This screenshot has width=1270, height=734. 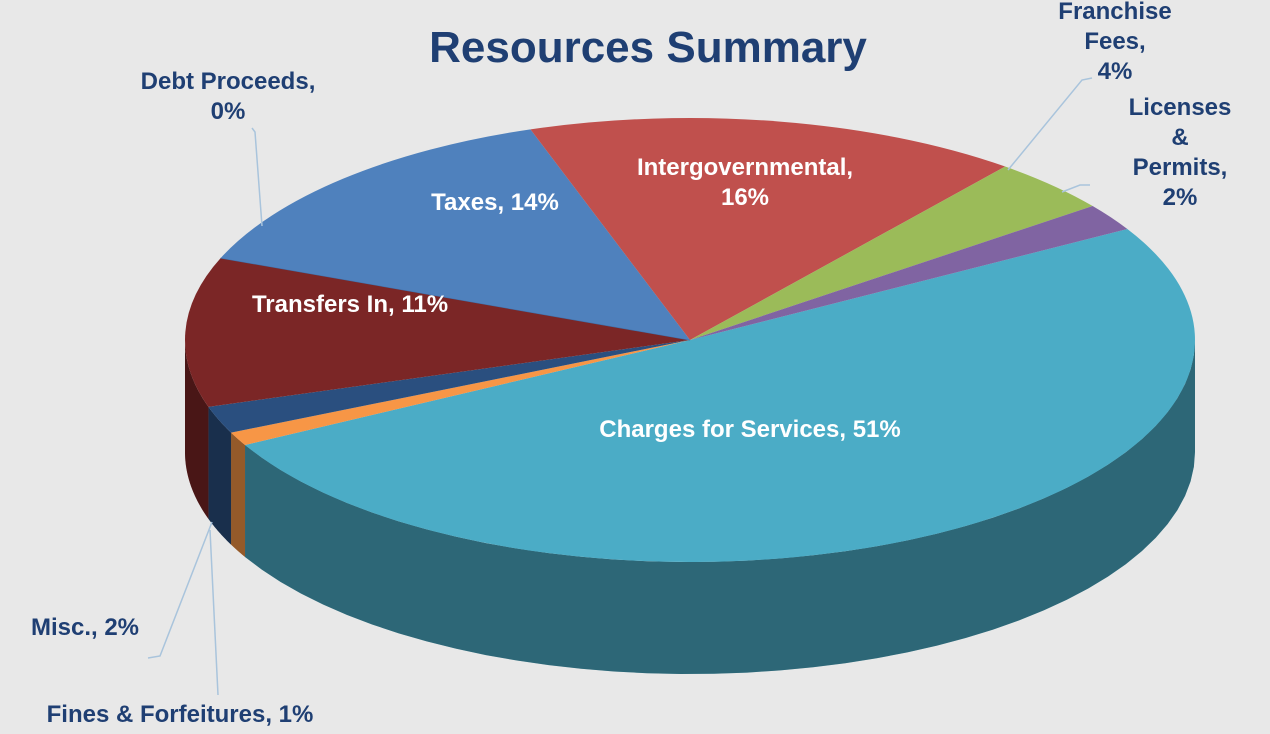 I want to click on data-label: Transfers In, 11%, so click(x=350, y=304).